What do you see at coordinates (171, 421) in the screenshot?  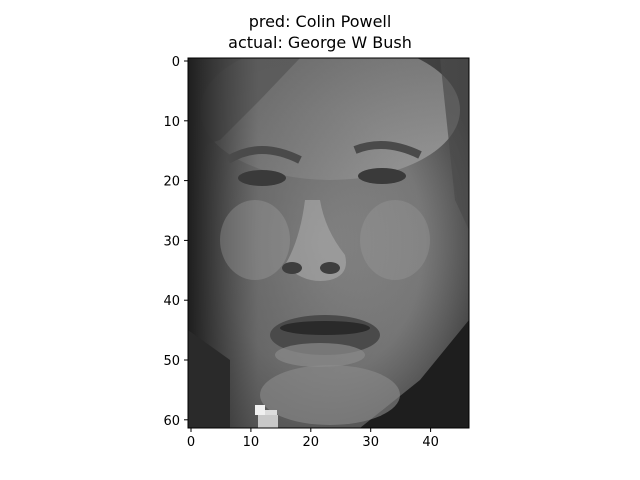 I see `y-tick-label: 60` at bounding box center [171, 421].